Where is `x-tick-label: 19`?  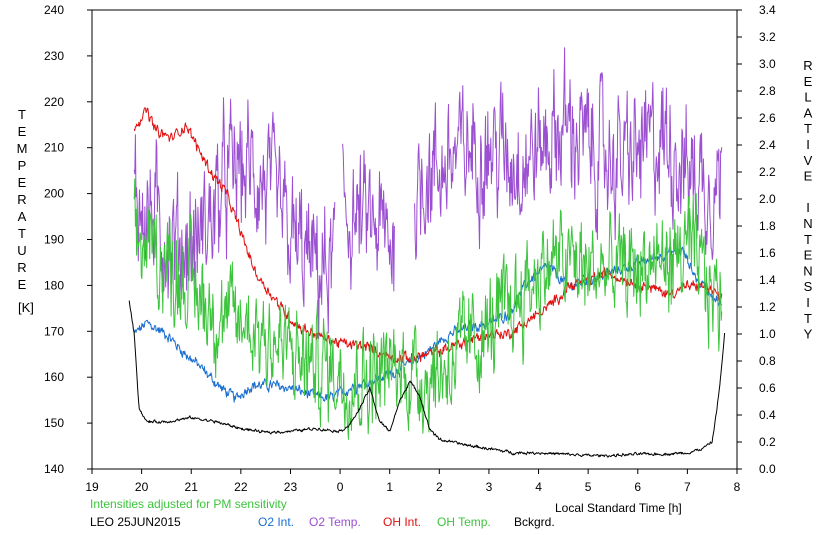 x-tick-label: 19 is located at coordinates (92, 487).